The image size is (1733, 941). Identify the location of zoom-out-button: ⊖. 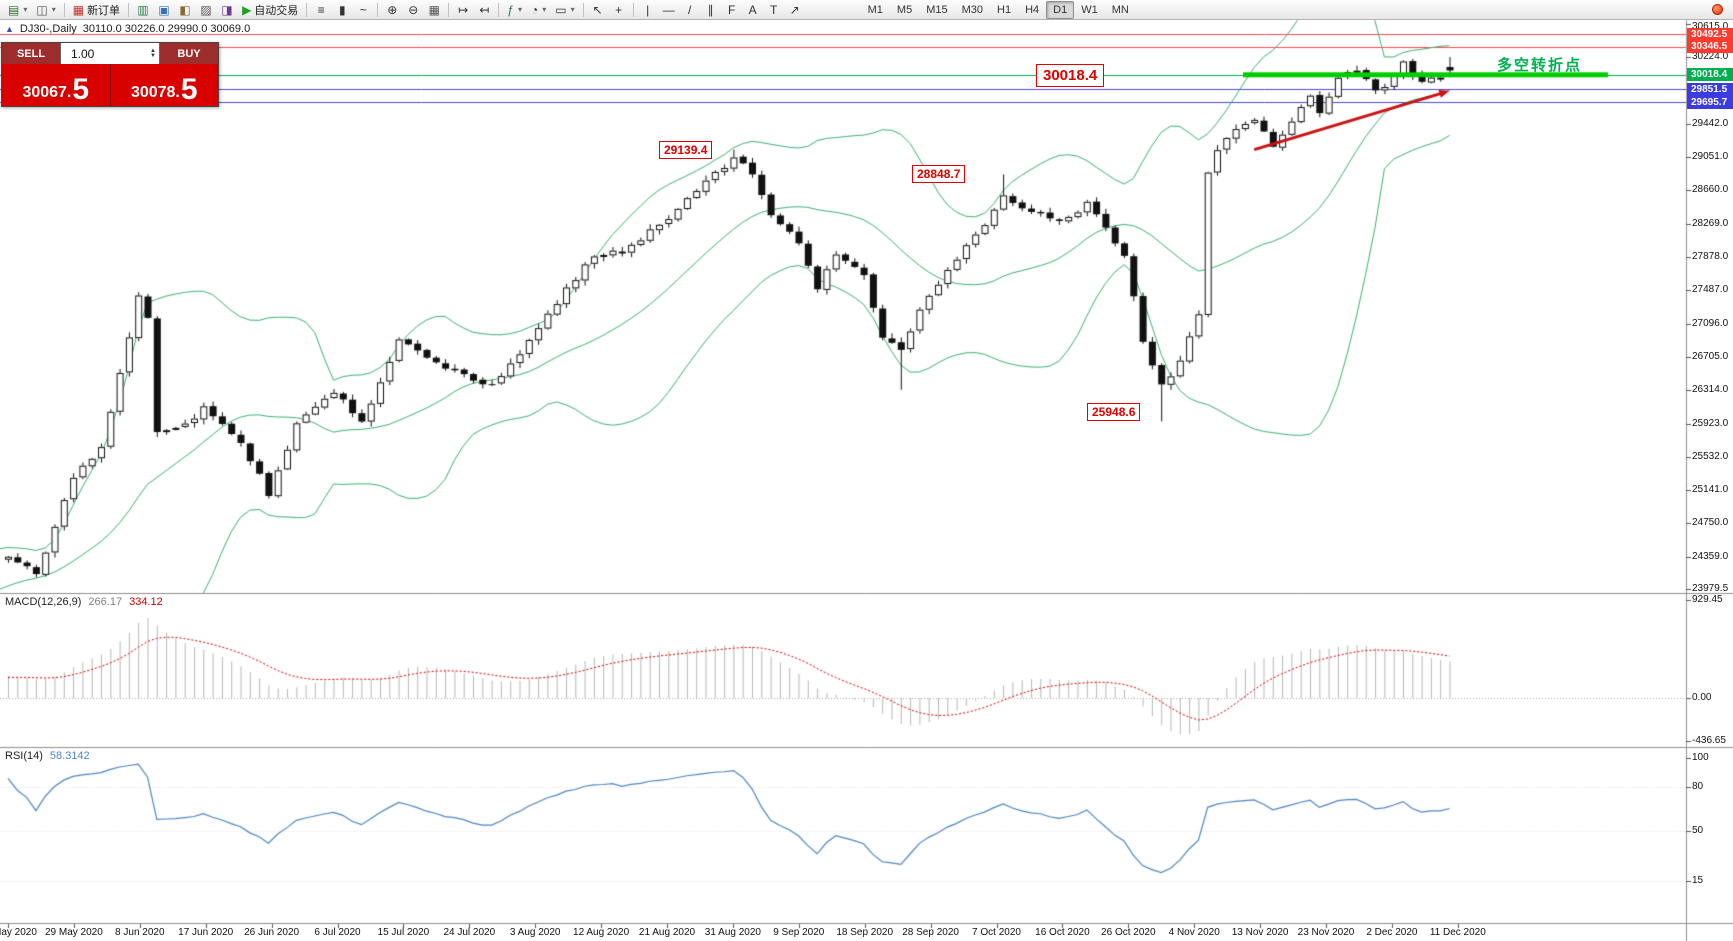
(413, 10).